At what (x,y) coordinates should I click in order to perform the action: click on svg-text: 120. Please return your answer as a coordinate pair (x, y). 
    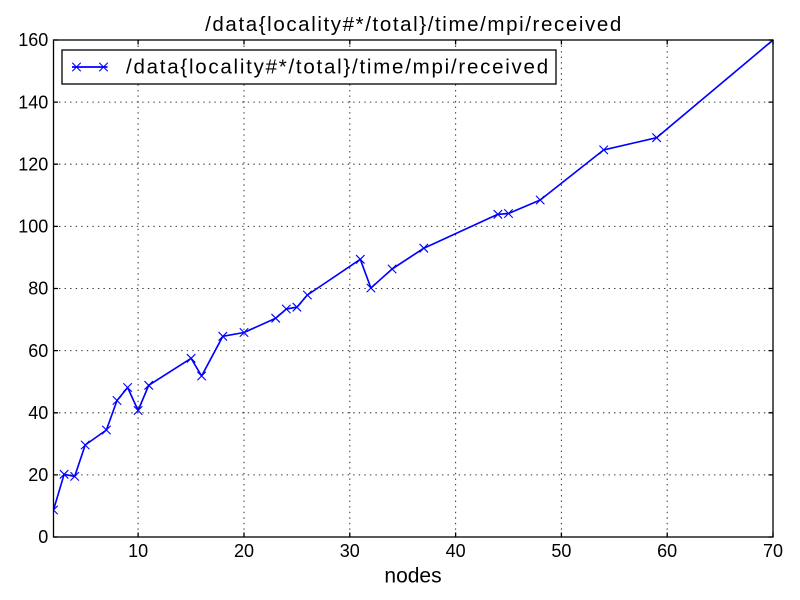
    Looking at the image, I should click on (33, 164).